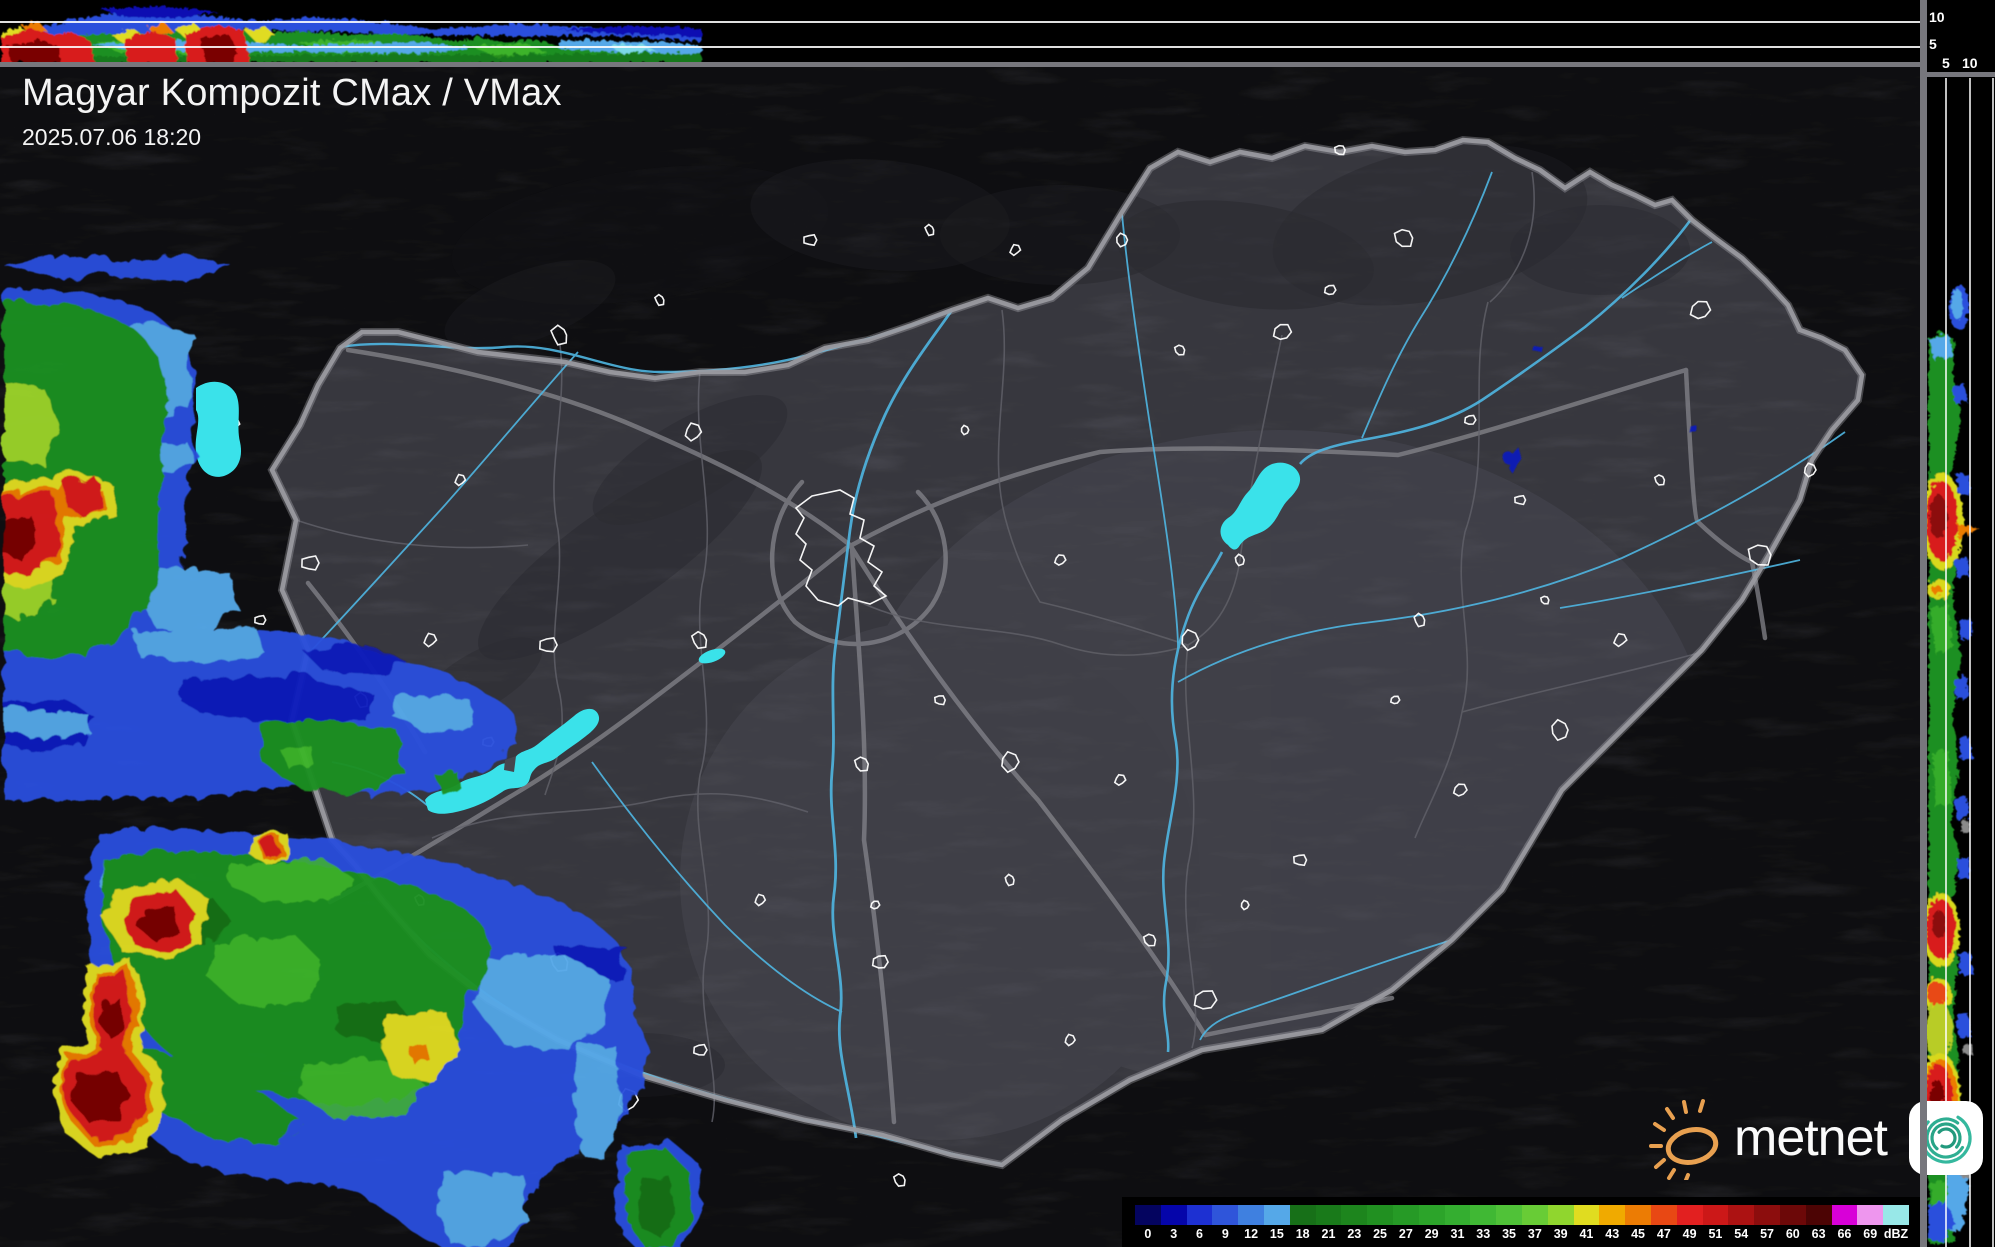  I want to click on dbz-label: 54, so click(1741, 1234).